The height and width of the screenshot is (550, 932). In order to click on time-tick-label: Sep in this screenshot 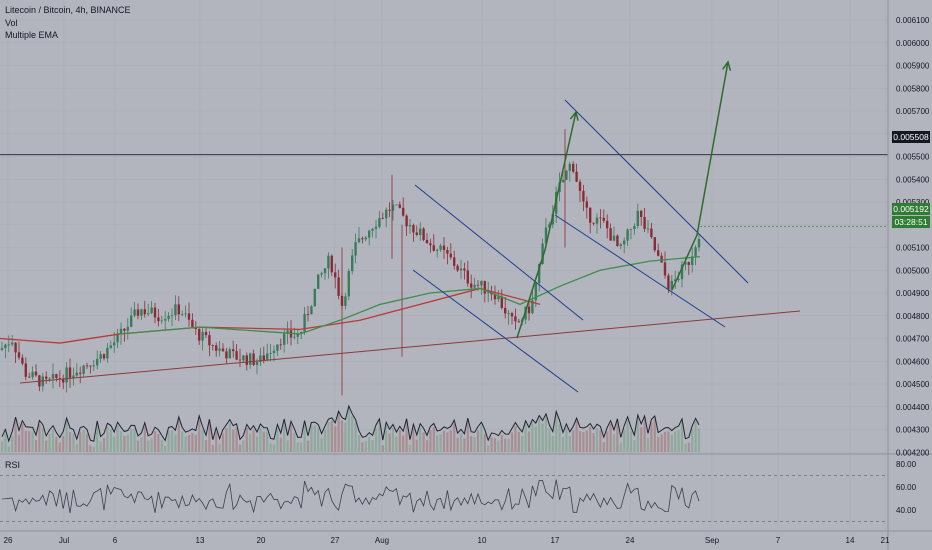, I will do `click(712, 540)`.